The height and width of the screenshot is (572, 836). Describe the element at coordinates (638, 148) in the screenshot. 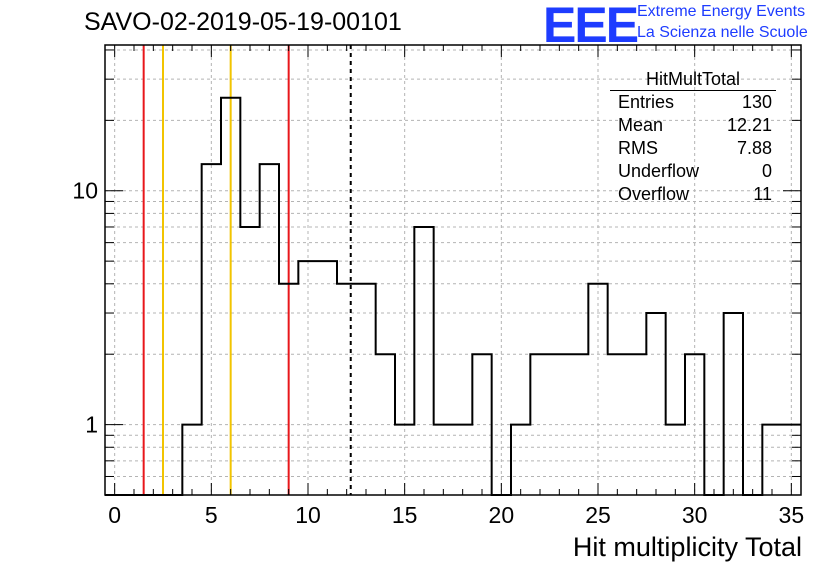

I see `stats-label: RMS` at that location.